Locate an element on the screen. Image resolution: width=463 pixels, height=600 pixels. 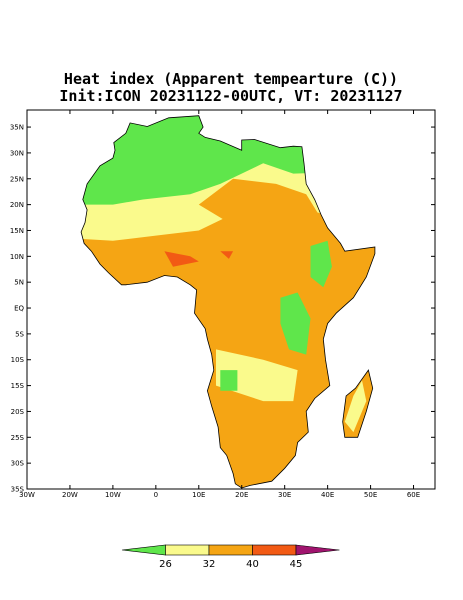
colorbar-label: 45 is located at coordinates (296, 564).